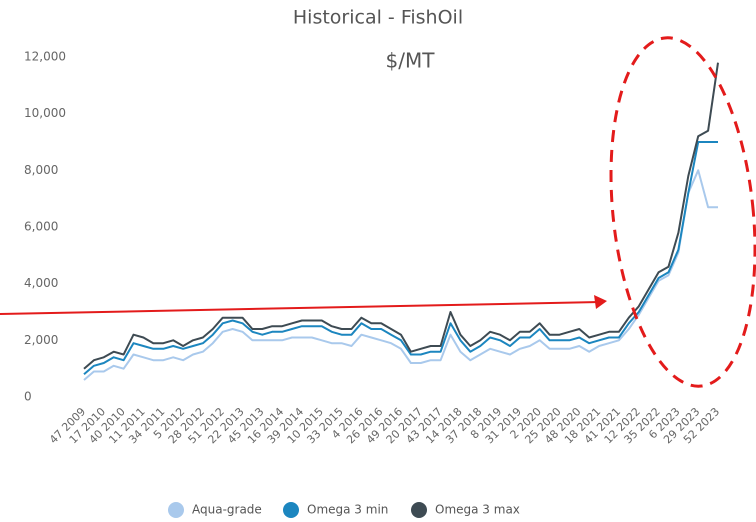 The width and height of the screenshot is (756, 522). Describe the element at coordinates (300, 308) in the screenshot. I see `annotation-arrow` at that location.